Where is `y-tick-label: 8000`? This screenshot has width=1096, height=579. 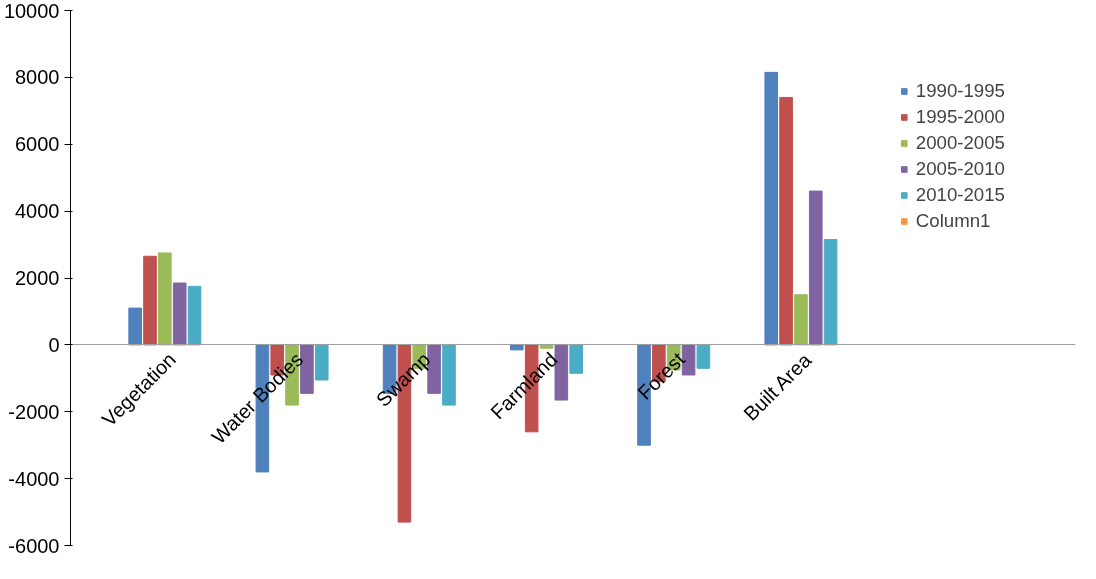
y-tick-label: 8000 is located at coordinates (37, 77).